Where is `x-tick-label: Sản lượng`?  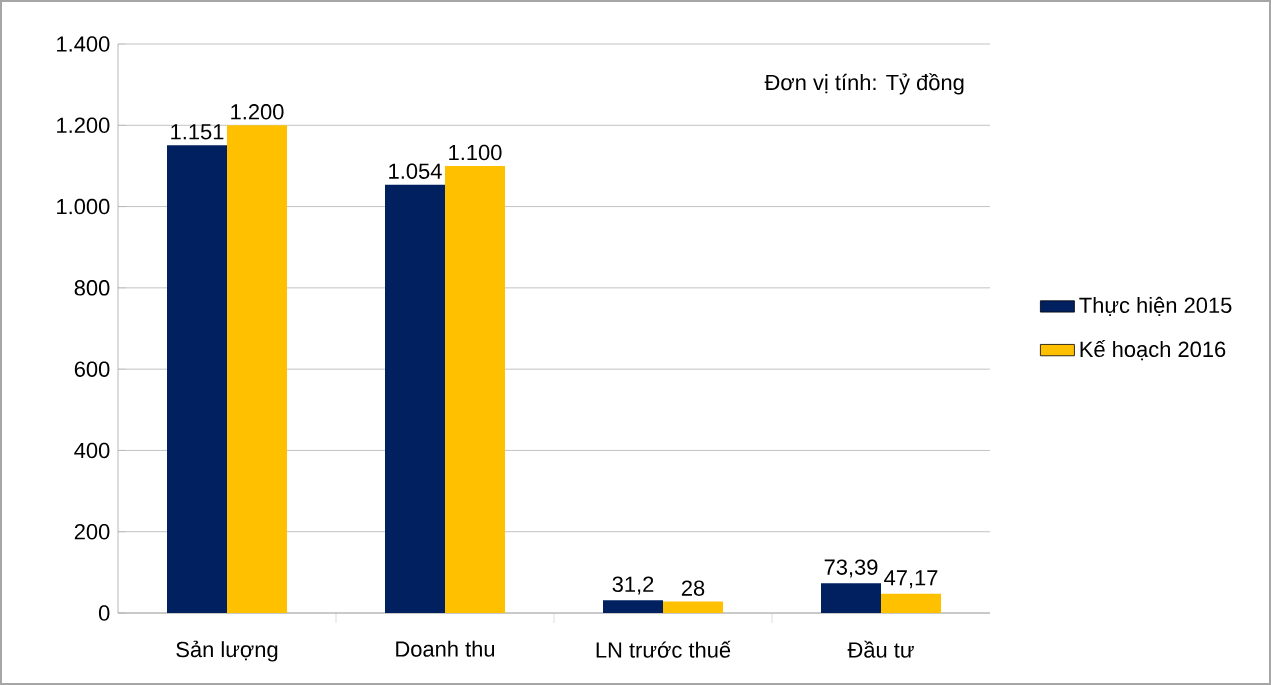
x-tick-label: Sản lượng is located at coordinates (227, 651).